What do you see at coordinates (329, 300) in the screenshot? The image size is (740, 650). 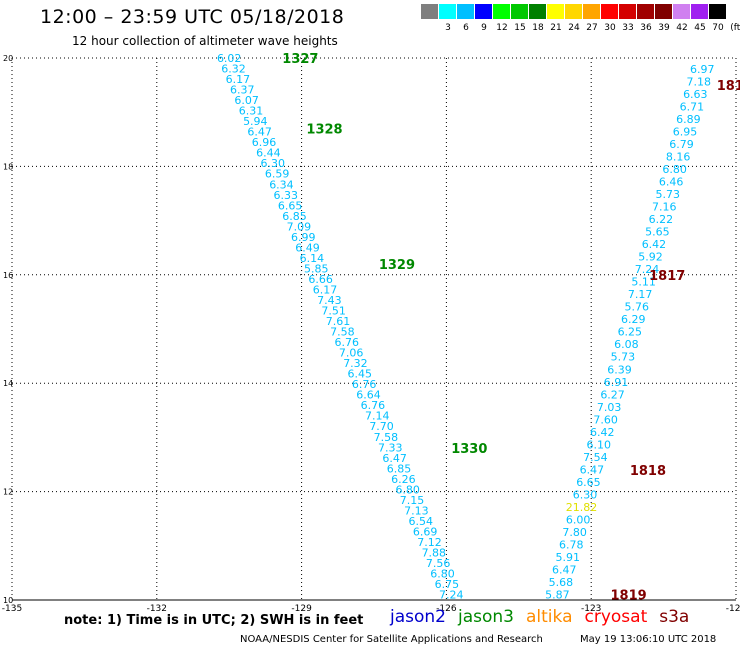 I see `data-point-label: 7.43` at bounding box center [329, 300].